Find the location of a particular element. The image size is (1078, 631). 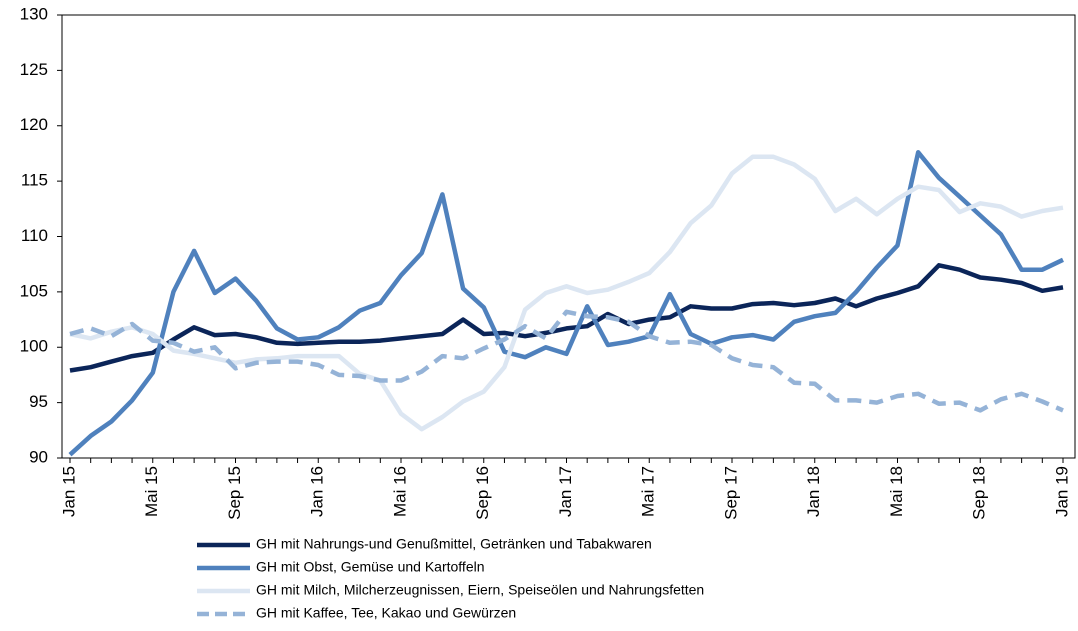

y-tick-label: 120 is located at coordinates (34, 124).